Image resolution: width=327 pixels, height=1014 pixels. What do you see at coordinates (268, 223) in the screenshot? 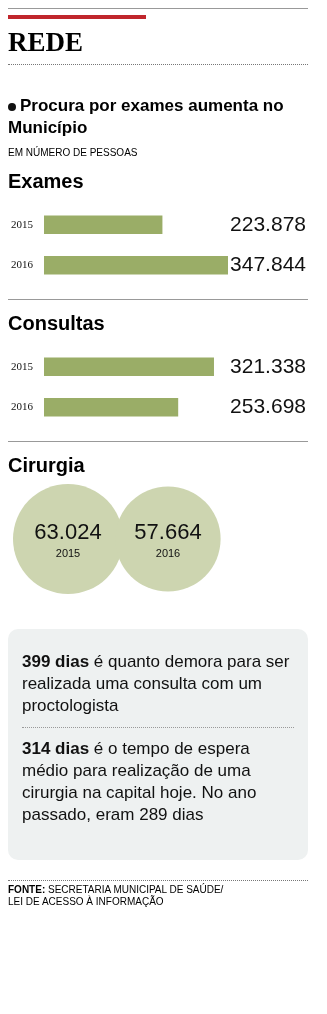
I see `data-label: 223.878` at bounding box center [268, 223].